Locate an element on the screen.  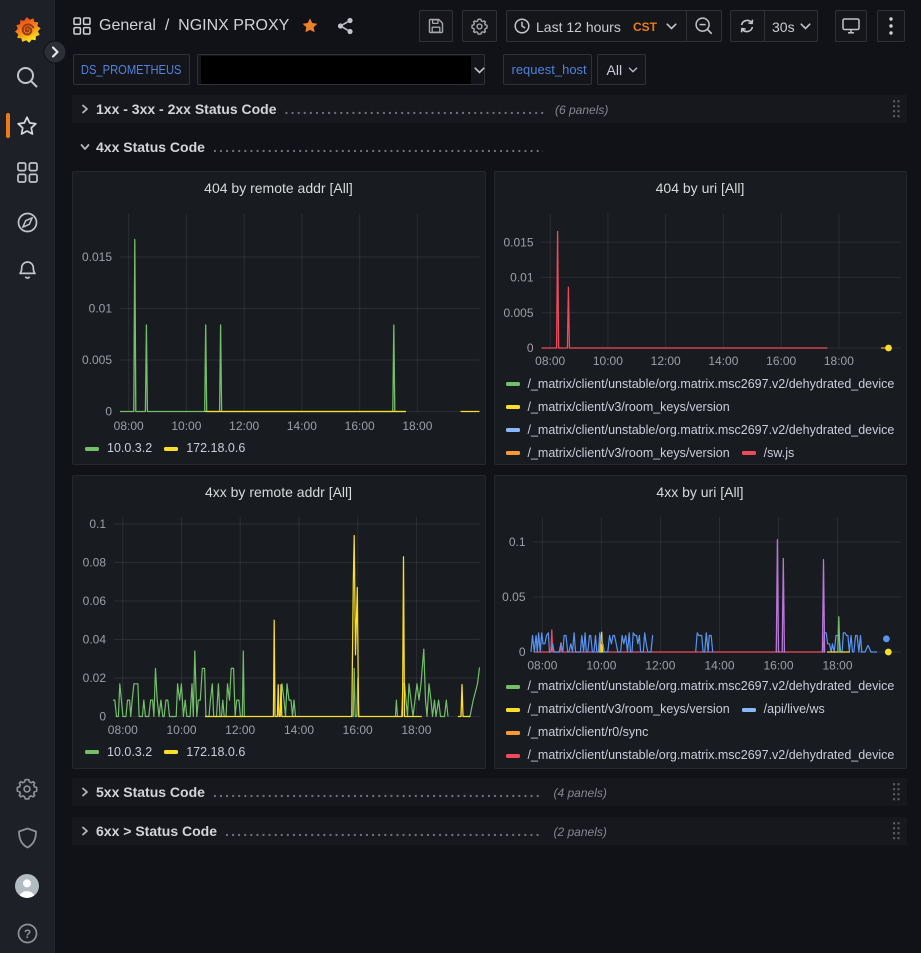
svg-text: 0.08 is located at coordinates (95, 563).